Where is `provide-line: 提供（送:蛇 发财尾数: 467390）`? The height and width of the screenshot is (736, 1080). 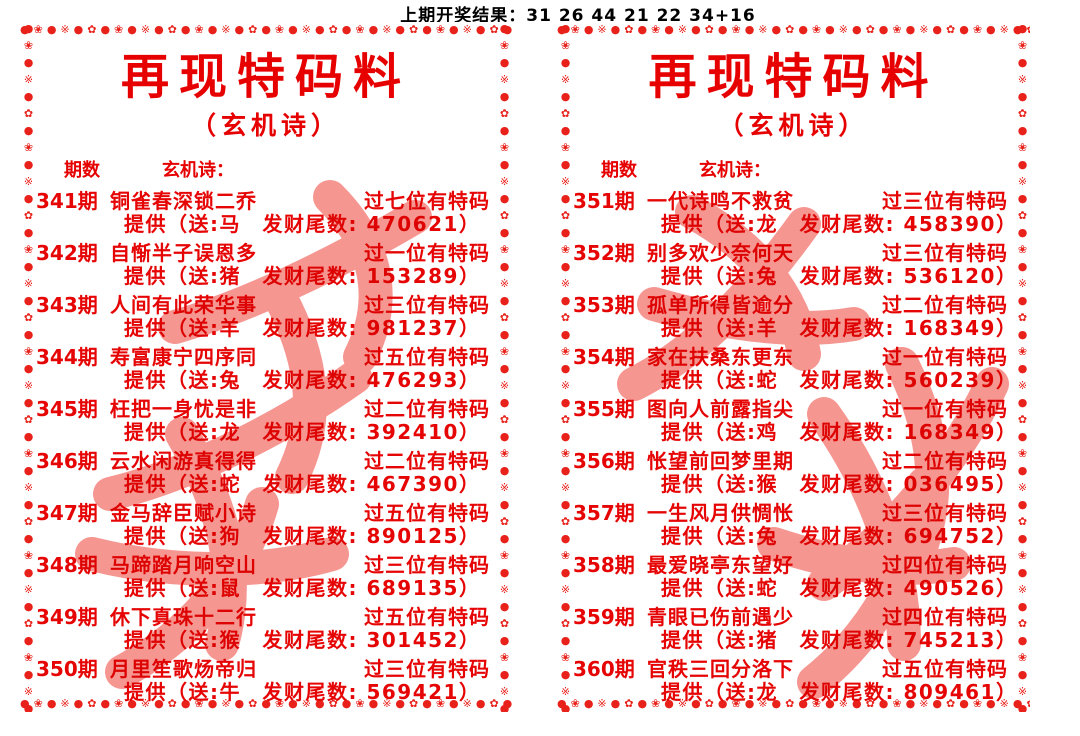 provide-line: 提供（送:蛇 发财尾数: 467390） is located at coordinates (302, 484).